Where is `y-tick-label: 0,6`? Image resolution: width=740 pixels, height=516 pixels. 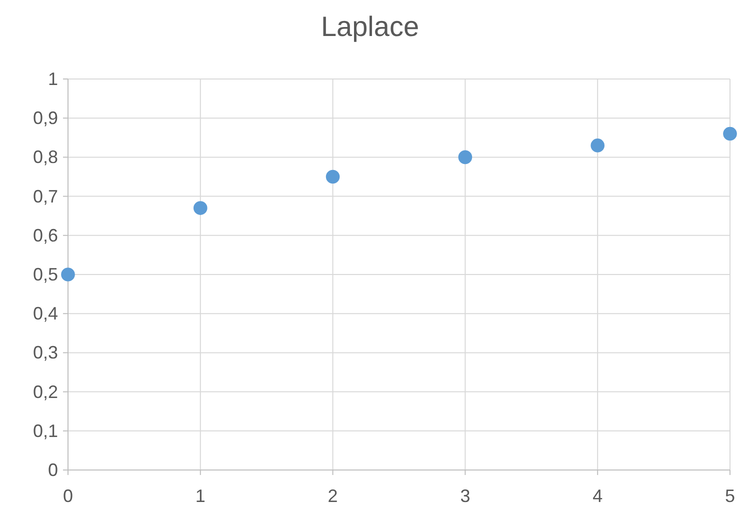 y-tick-label: 0,6 is located at coordinates (45, 235).